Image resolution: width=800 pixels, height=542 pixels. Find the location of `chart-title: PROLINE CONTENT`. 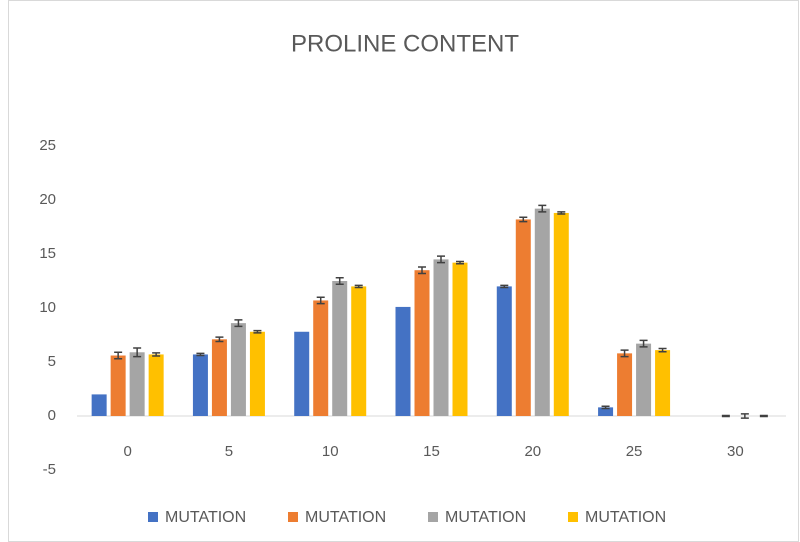

chart-title: PROLINE CONTENT is located at coordinates (405, 43).